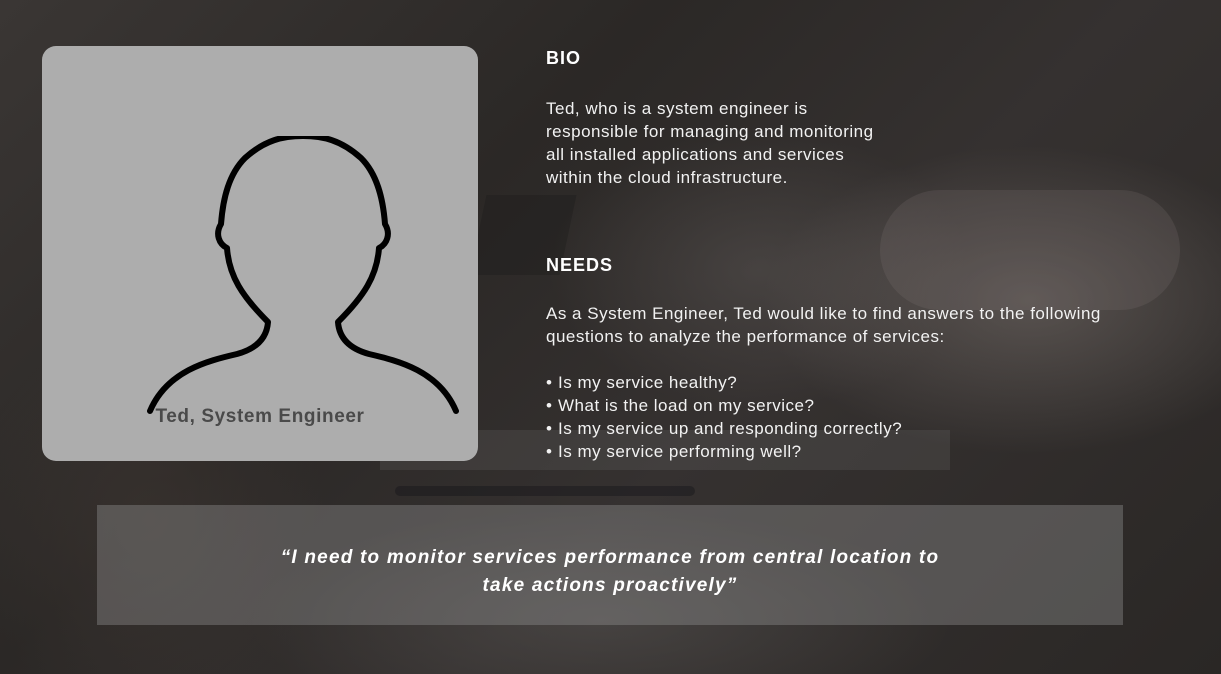 The image size is (1221, 674). Describe the element at coordinates (1030, 250) in the screenshot. I see `background-hand` at that location.